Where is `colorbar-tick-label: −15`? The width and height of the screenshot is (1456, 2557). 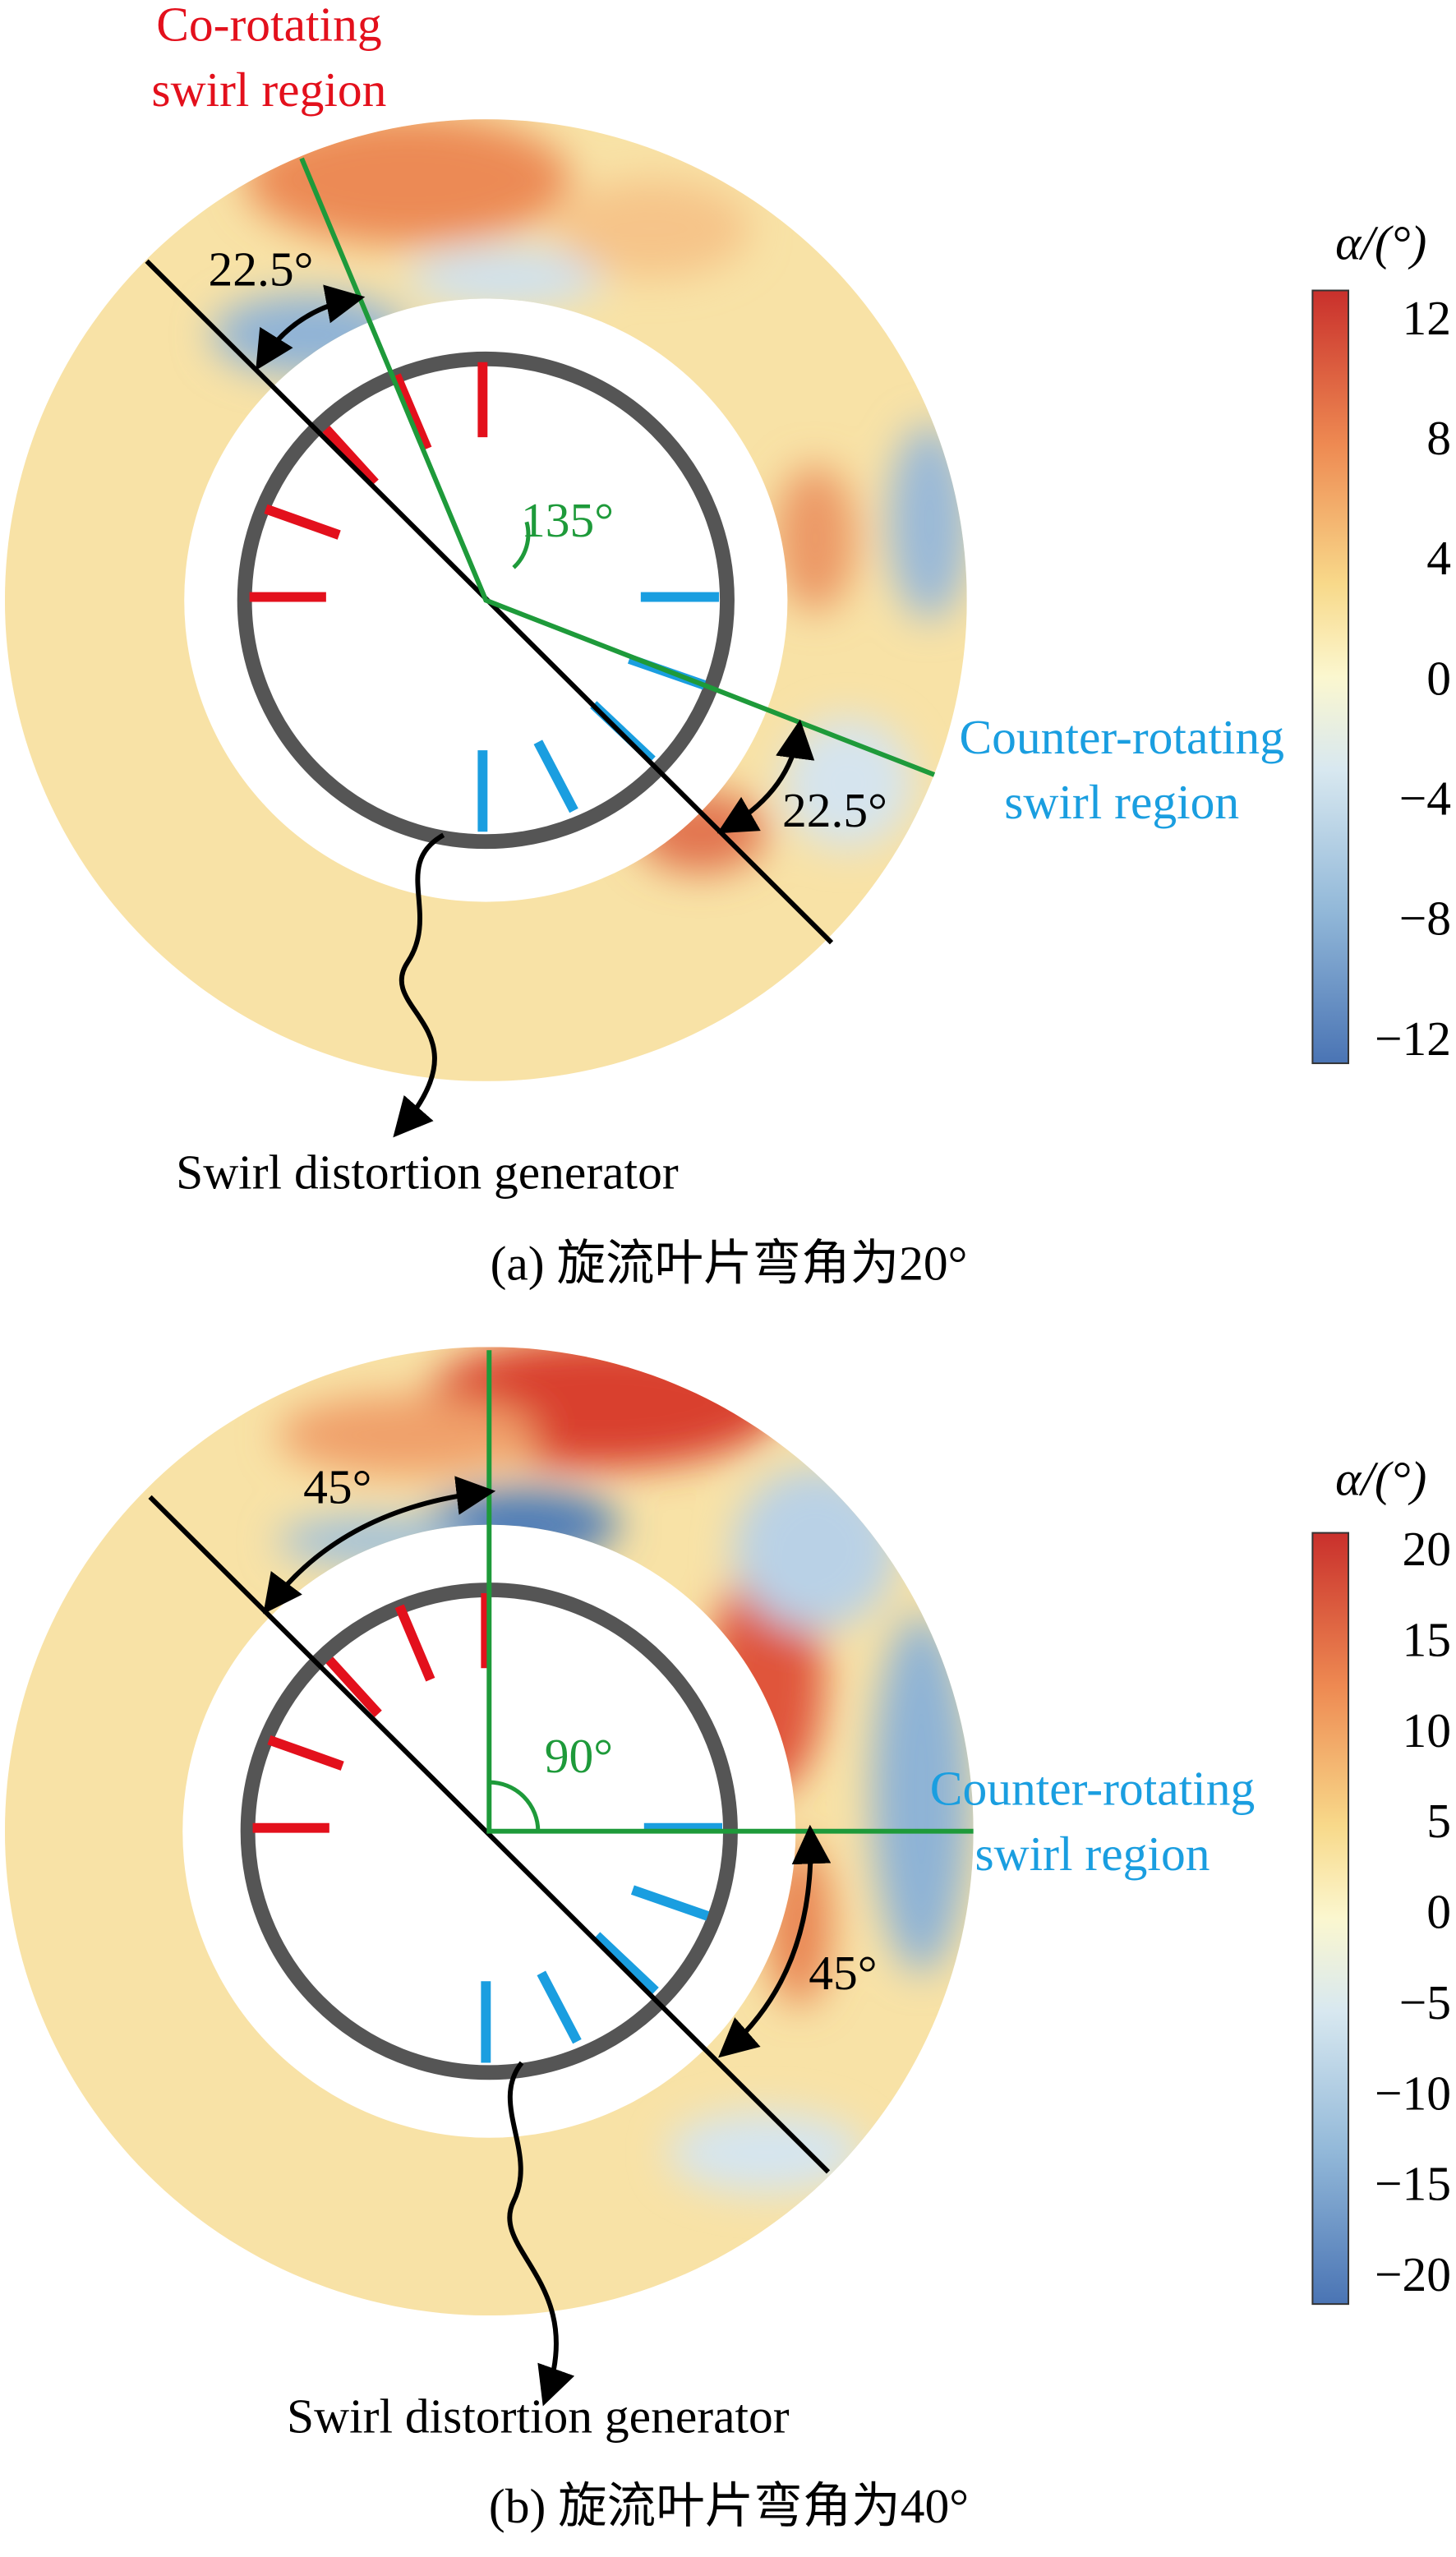 colorbar-tick-label: −15 is located at coordinates (1413, 2184).